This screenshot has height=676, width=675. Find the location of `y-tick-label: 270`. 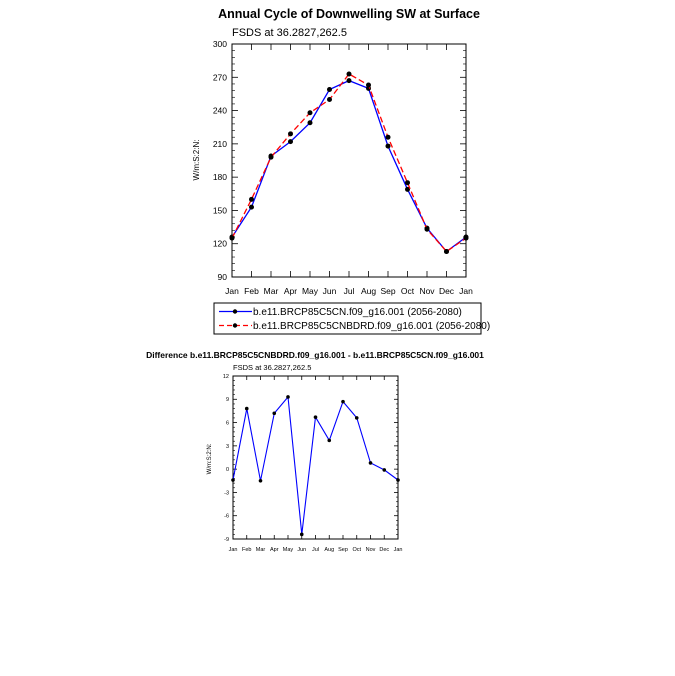

y-tick-label: 270 is located at coordinates (220, 77).